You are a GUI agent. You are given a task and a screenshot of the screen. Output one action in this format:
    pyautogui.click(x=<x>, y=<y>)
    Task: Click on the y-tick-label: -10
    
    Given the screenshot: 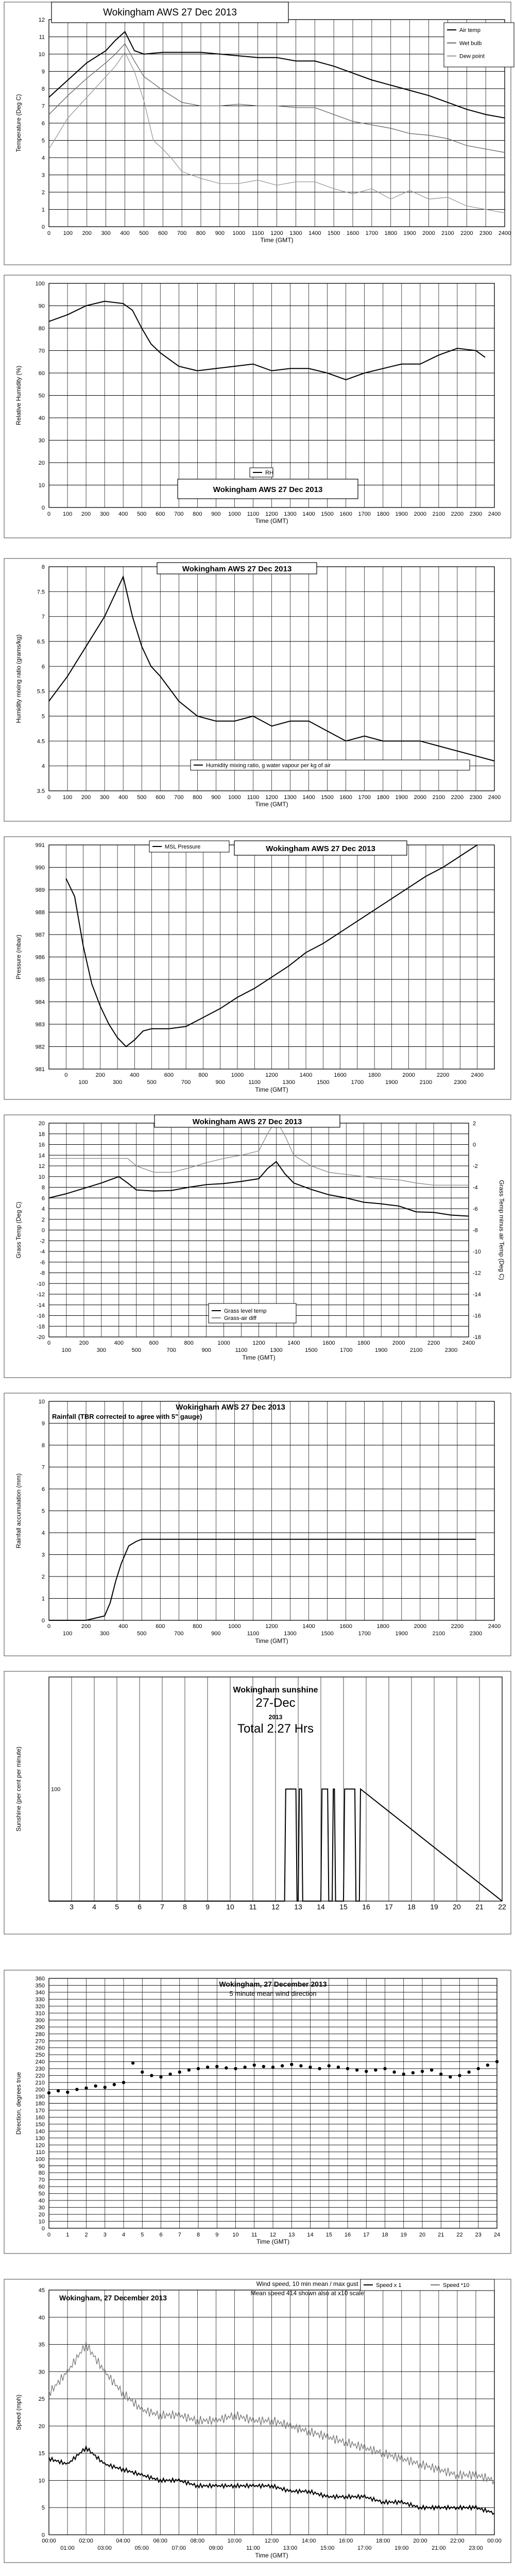 What is the action you would take?
    pyautogui.click(x=41, y=1284)
    